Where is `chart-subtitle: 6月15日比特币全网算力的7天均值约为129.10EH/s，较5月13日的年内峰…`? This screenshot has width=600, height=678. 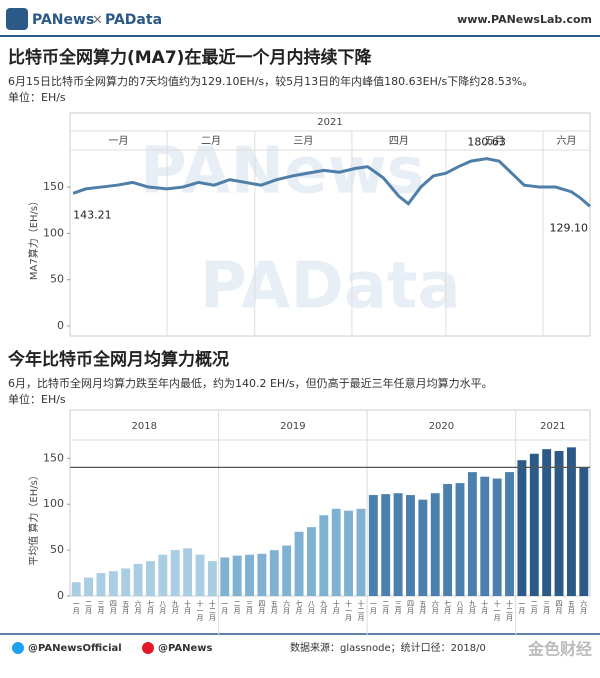
chart-subtitle: 6月15日比特币全网算力的7天均值约为129.10EH/s，较5月13日的年内峰… is located at coordinates (270, 81).